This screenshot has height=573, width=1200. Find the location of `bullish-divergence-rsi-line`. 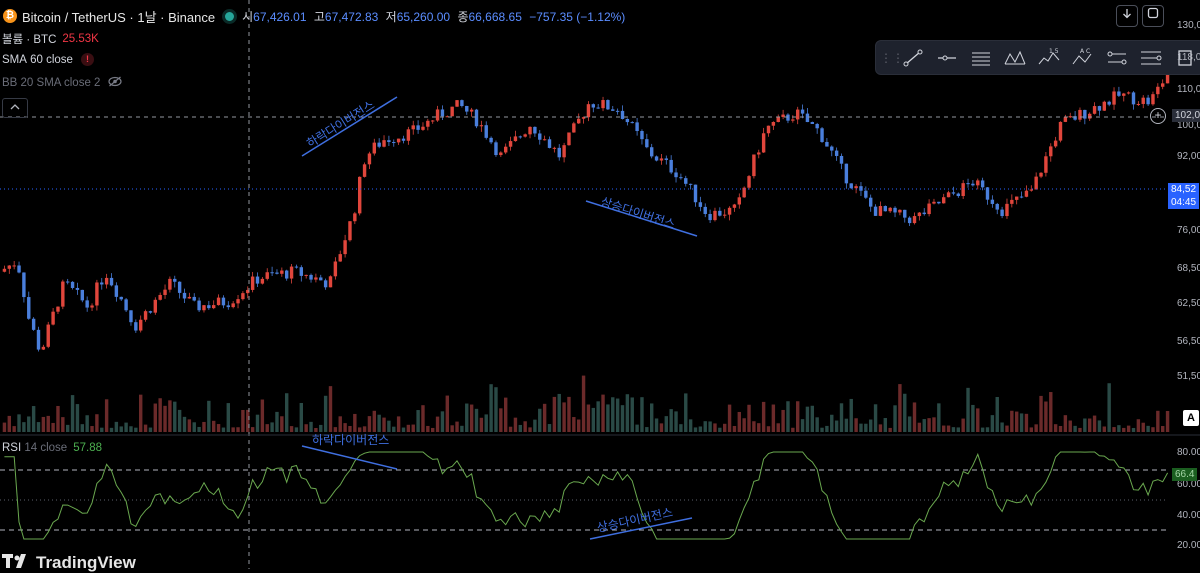

bullish-divergence-rsi-line is located at coordinates (641, 528).